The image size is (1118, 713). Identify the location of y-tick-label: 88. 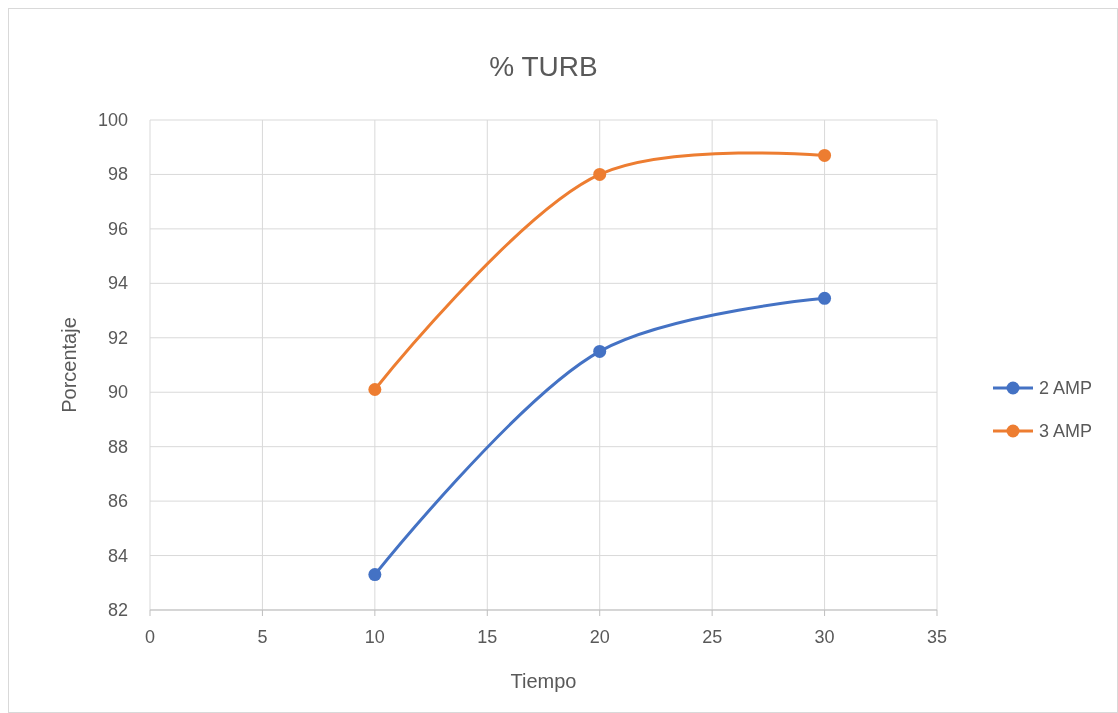
(117, 446).